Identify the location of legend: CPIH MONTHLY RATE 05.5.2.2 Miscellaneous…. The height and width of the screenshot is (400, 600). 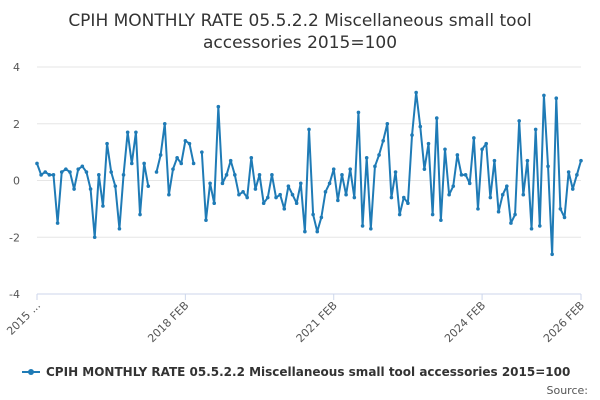
(296, 372).